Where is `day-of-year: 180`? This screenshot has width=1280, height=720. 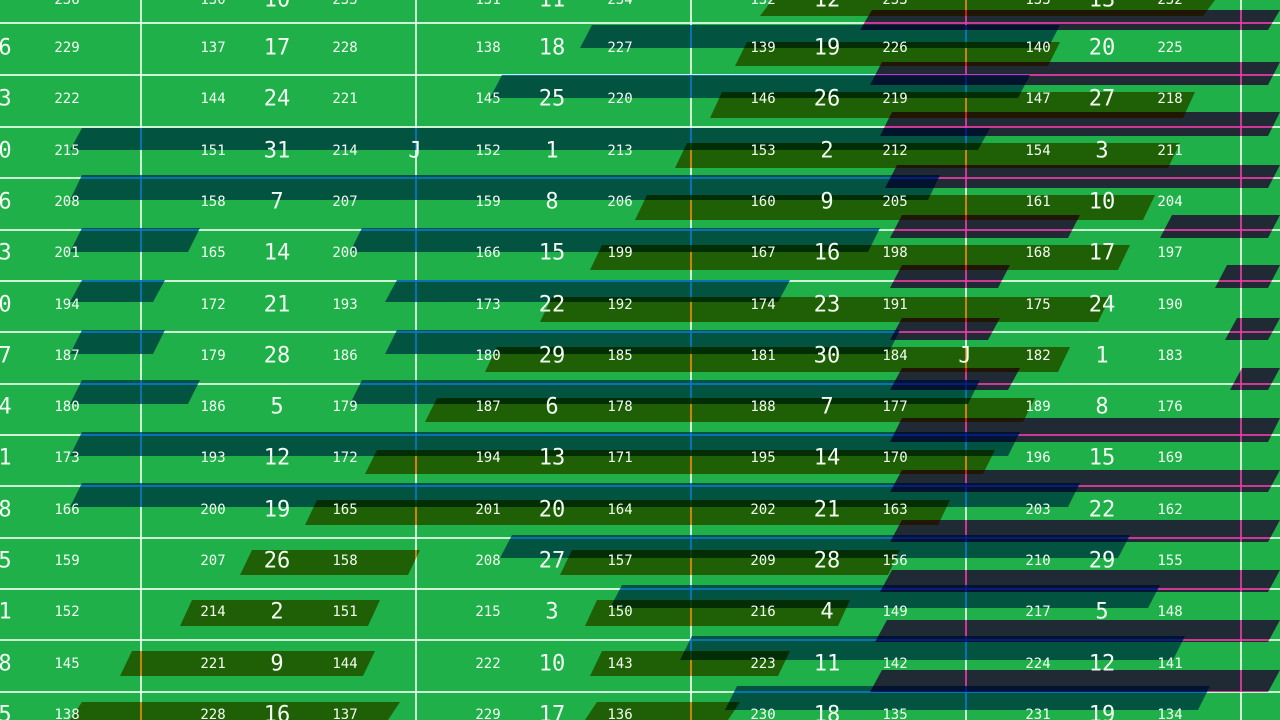
day-of-year: 180 is located at coordinates (488, 355).